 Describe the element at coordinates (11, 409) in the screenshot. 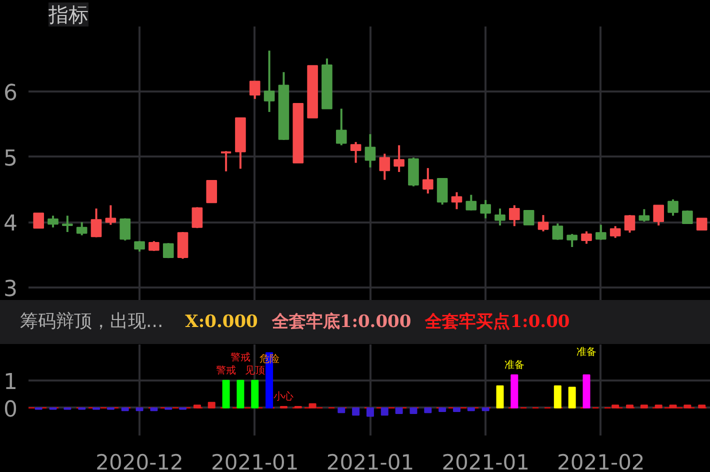

I see `y-tick-label: 0` at that location.